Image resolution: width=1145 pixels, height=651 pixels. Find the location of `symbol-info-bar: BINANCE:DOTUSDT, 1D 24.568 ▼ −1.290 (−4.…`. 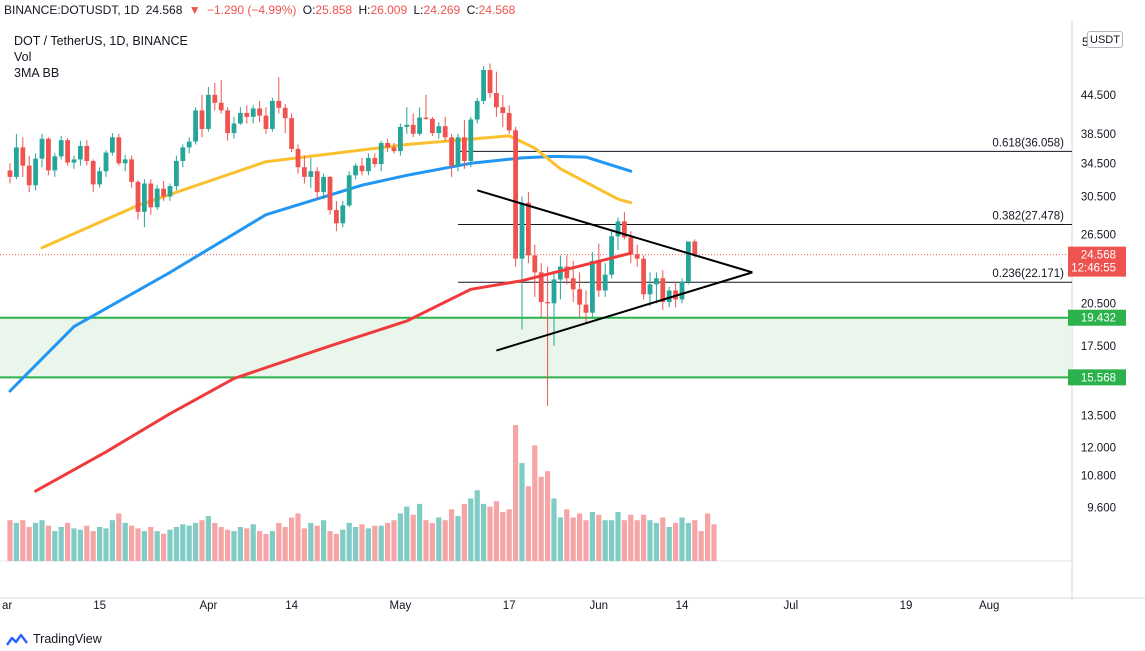

symbol-info-bar: BINANCE:DOTUSDT, 1D 24.568 ▼ −1.290 (−4.… is located at coordinates (572, 10).